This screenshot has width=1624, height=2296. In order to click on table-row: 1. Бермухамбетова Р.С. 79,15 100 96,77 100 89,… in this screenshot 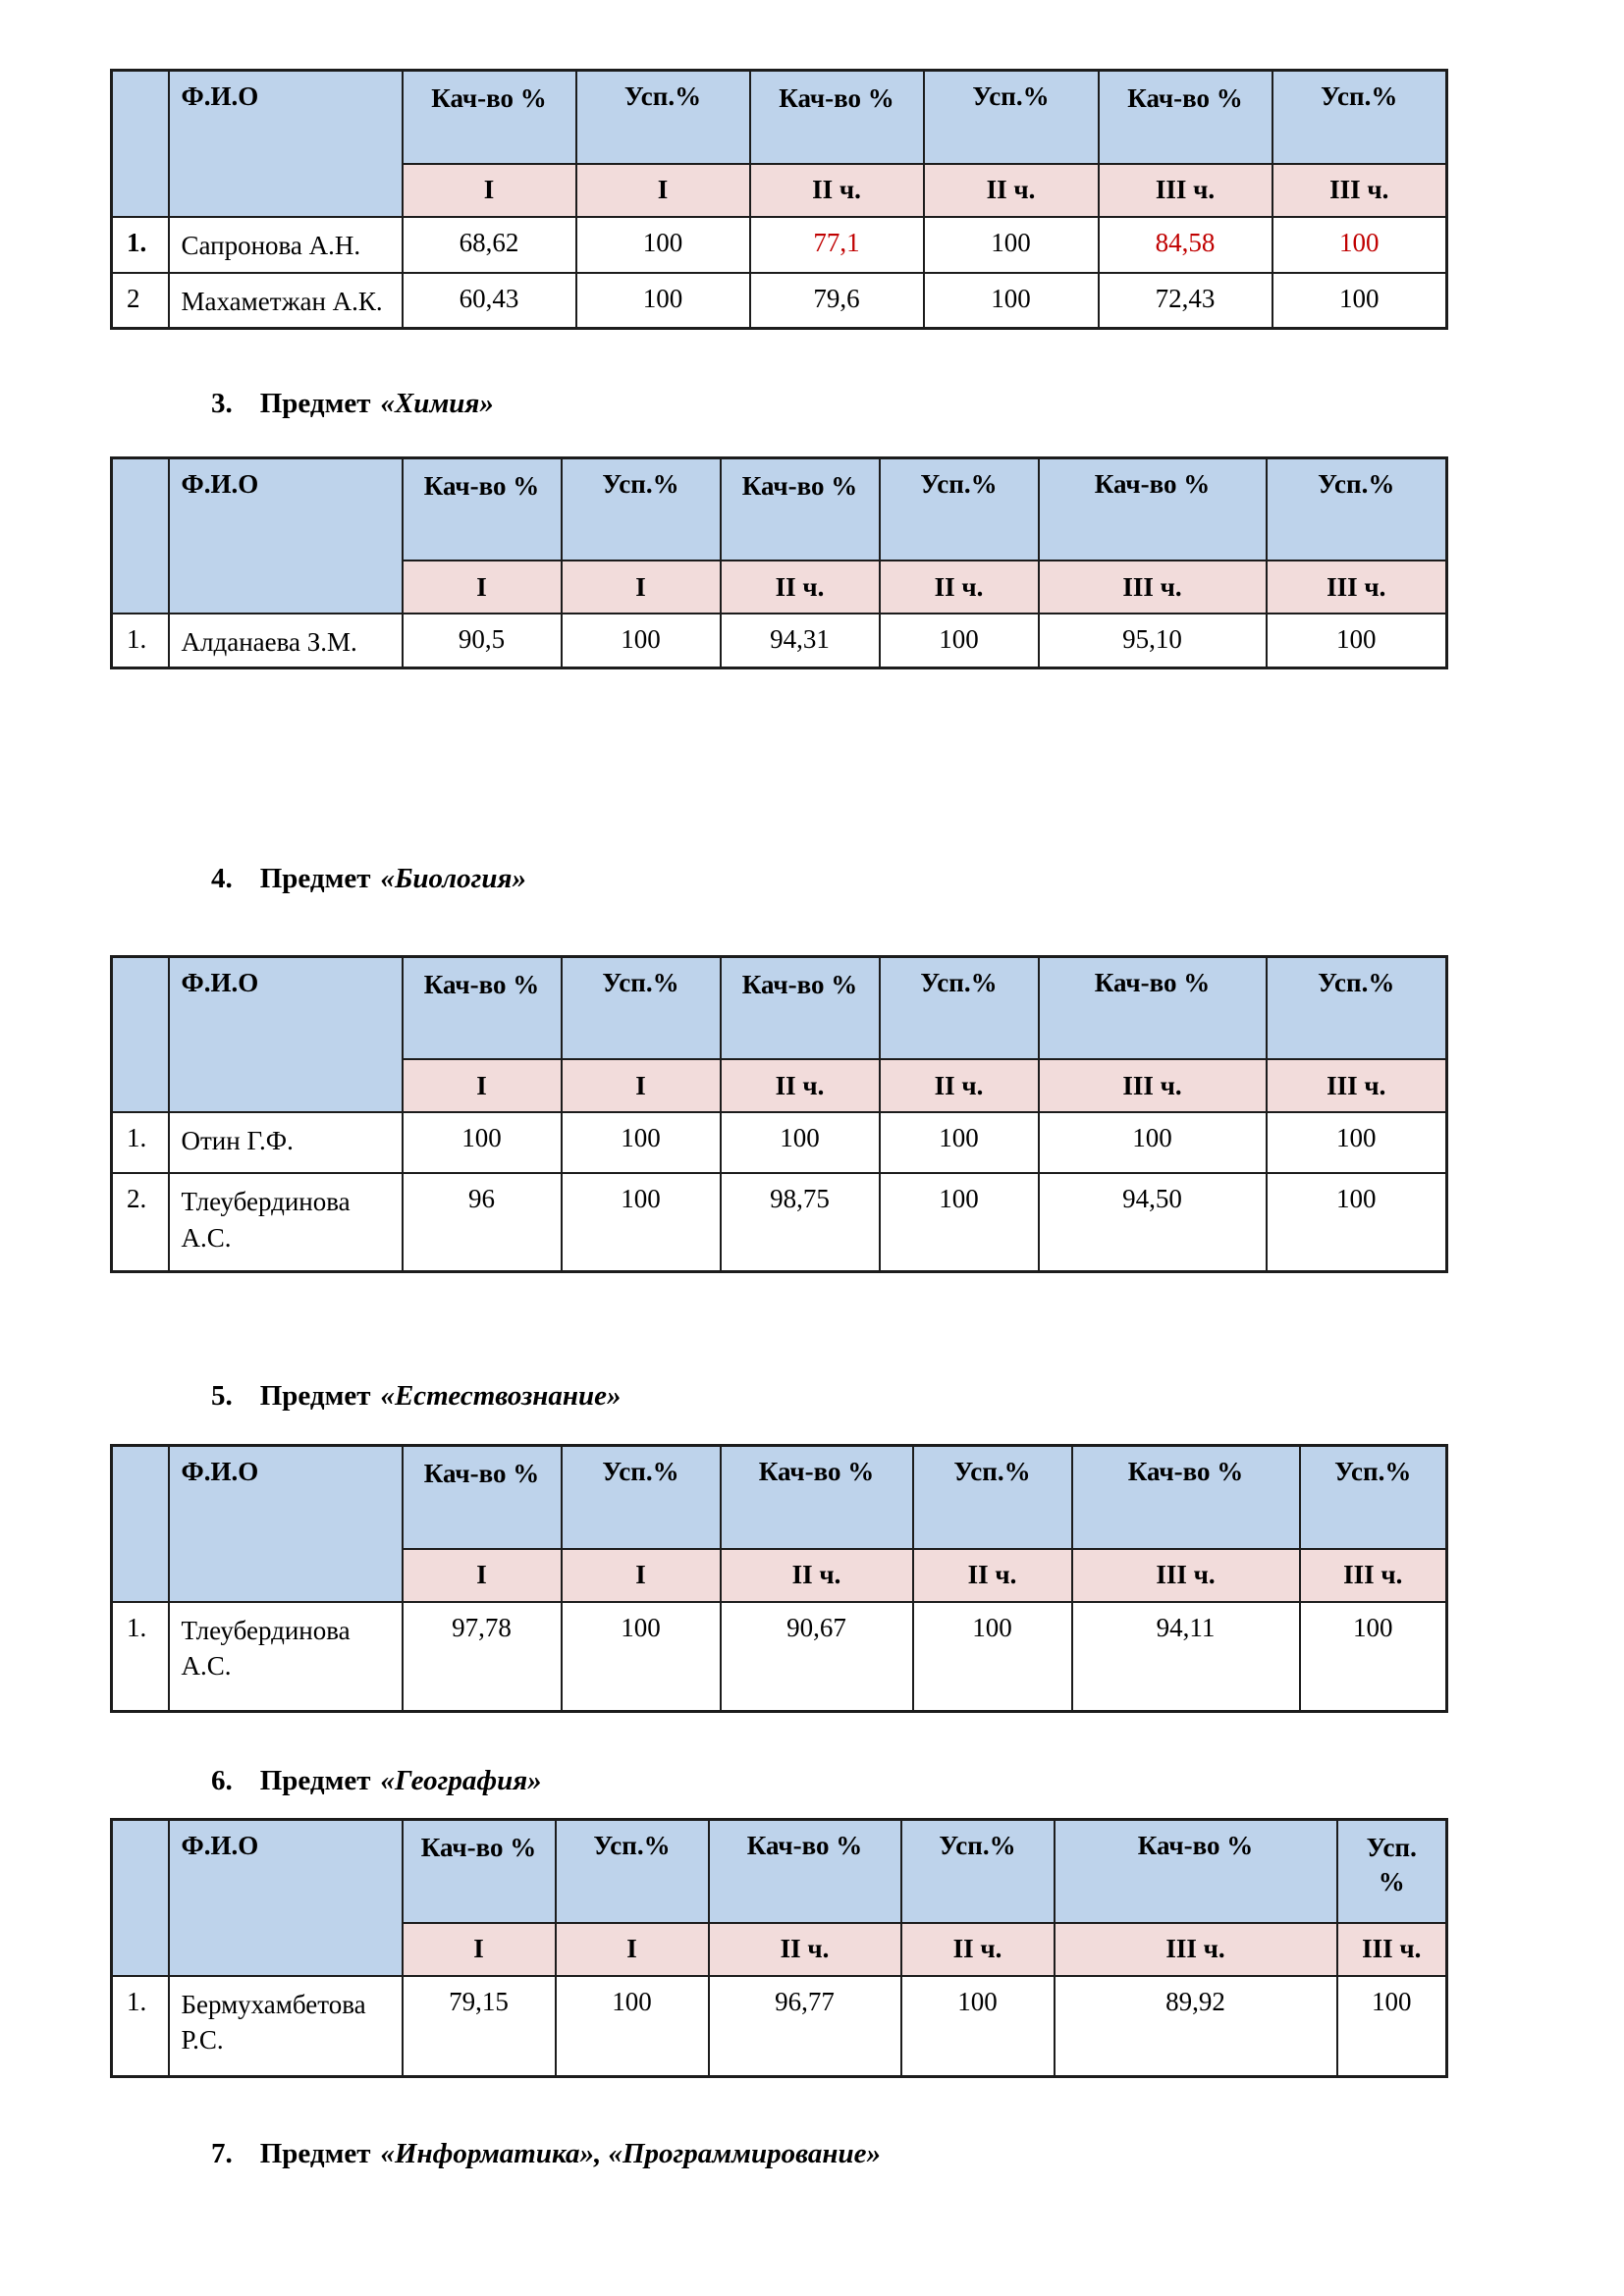, I will do `click(779, 2026)`.